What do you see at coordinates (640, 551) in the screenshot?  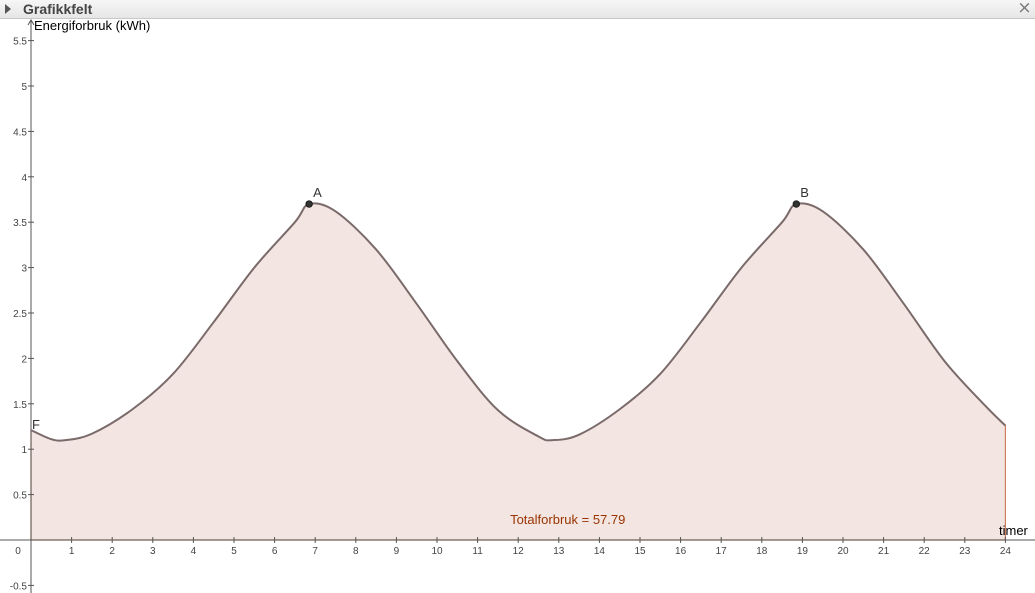 I see `x-tick-label: 15` at bounding box center [640, 551].